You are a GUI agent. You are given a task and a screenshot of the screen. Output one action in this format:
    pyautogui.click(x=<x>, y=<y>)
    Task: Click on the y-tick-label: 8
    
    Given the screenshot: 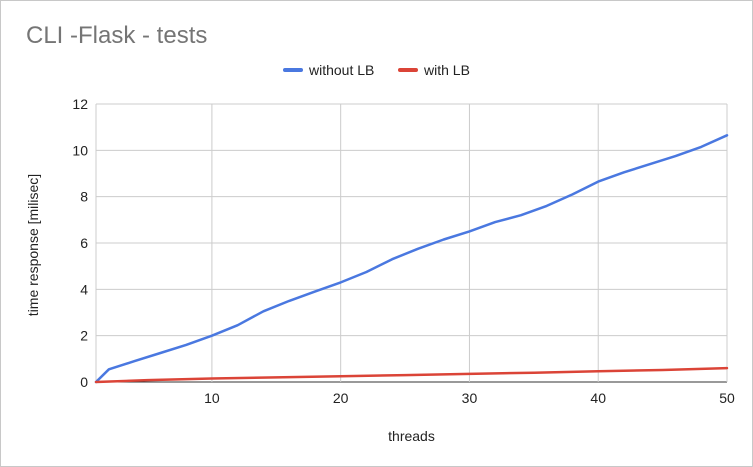 What is the action you would take?
    pyautogui.click(x=84, y=197)
    